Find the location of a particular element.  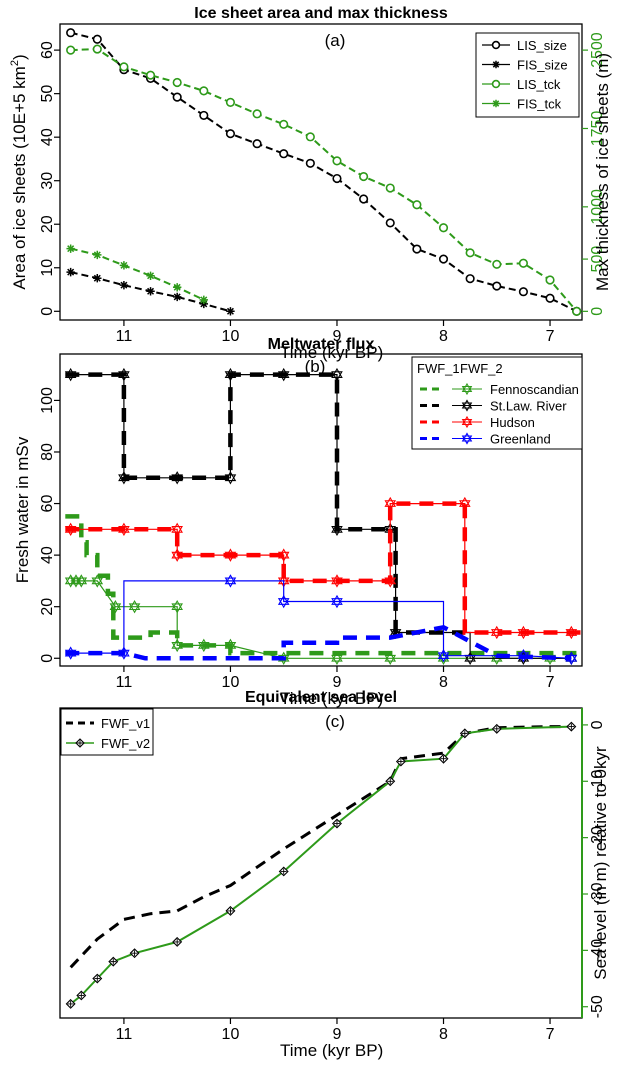

panel-label: (c) is located at coordinates (335, 721).